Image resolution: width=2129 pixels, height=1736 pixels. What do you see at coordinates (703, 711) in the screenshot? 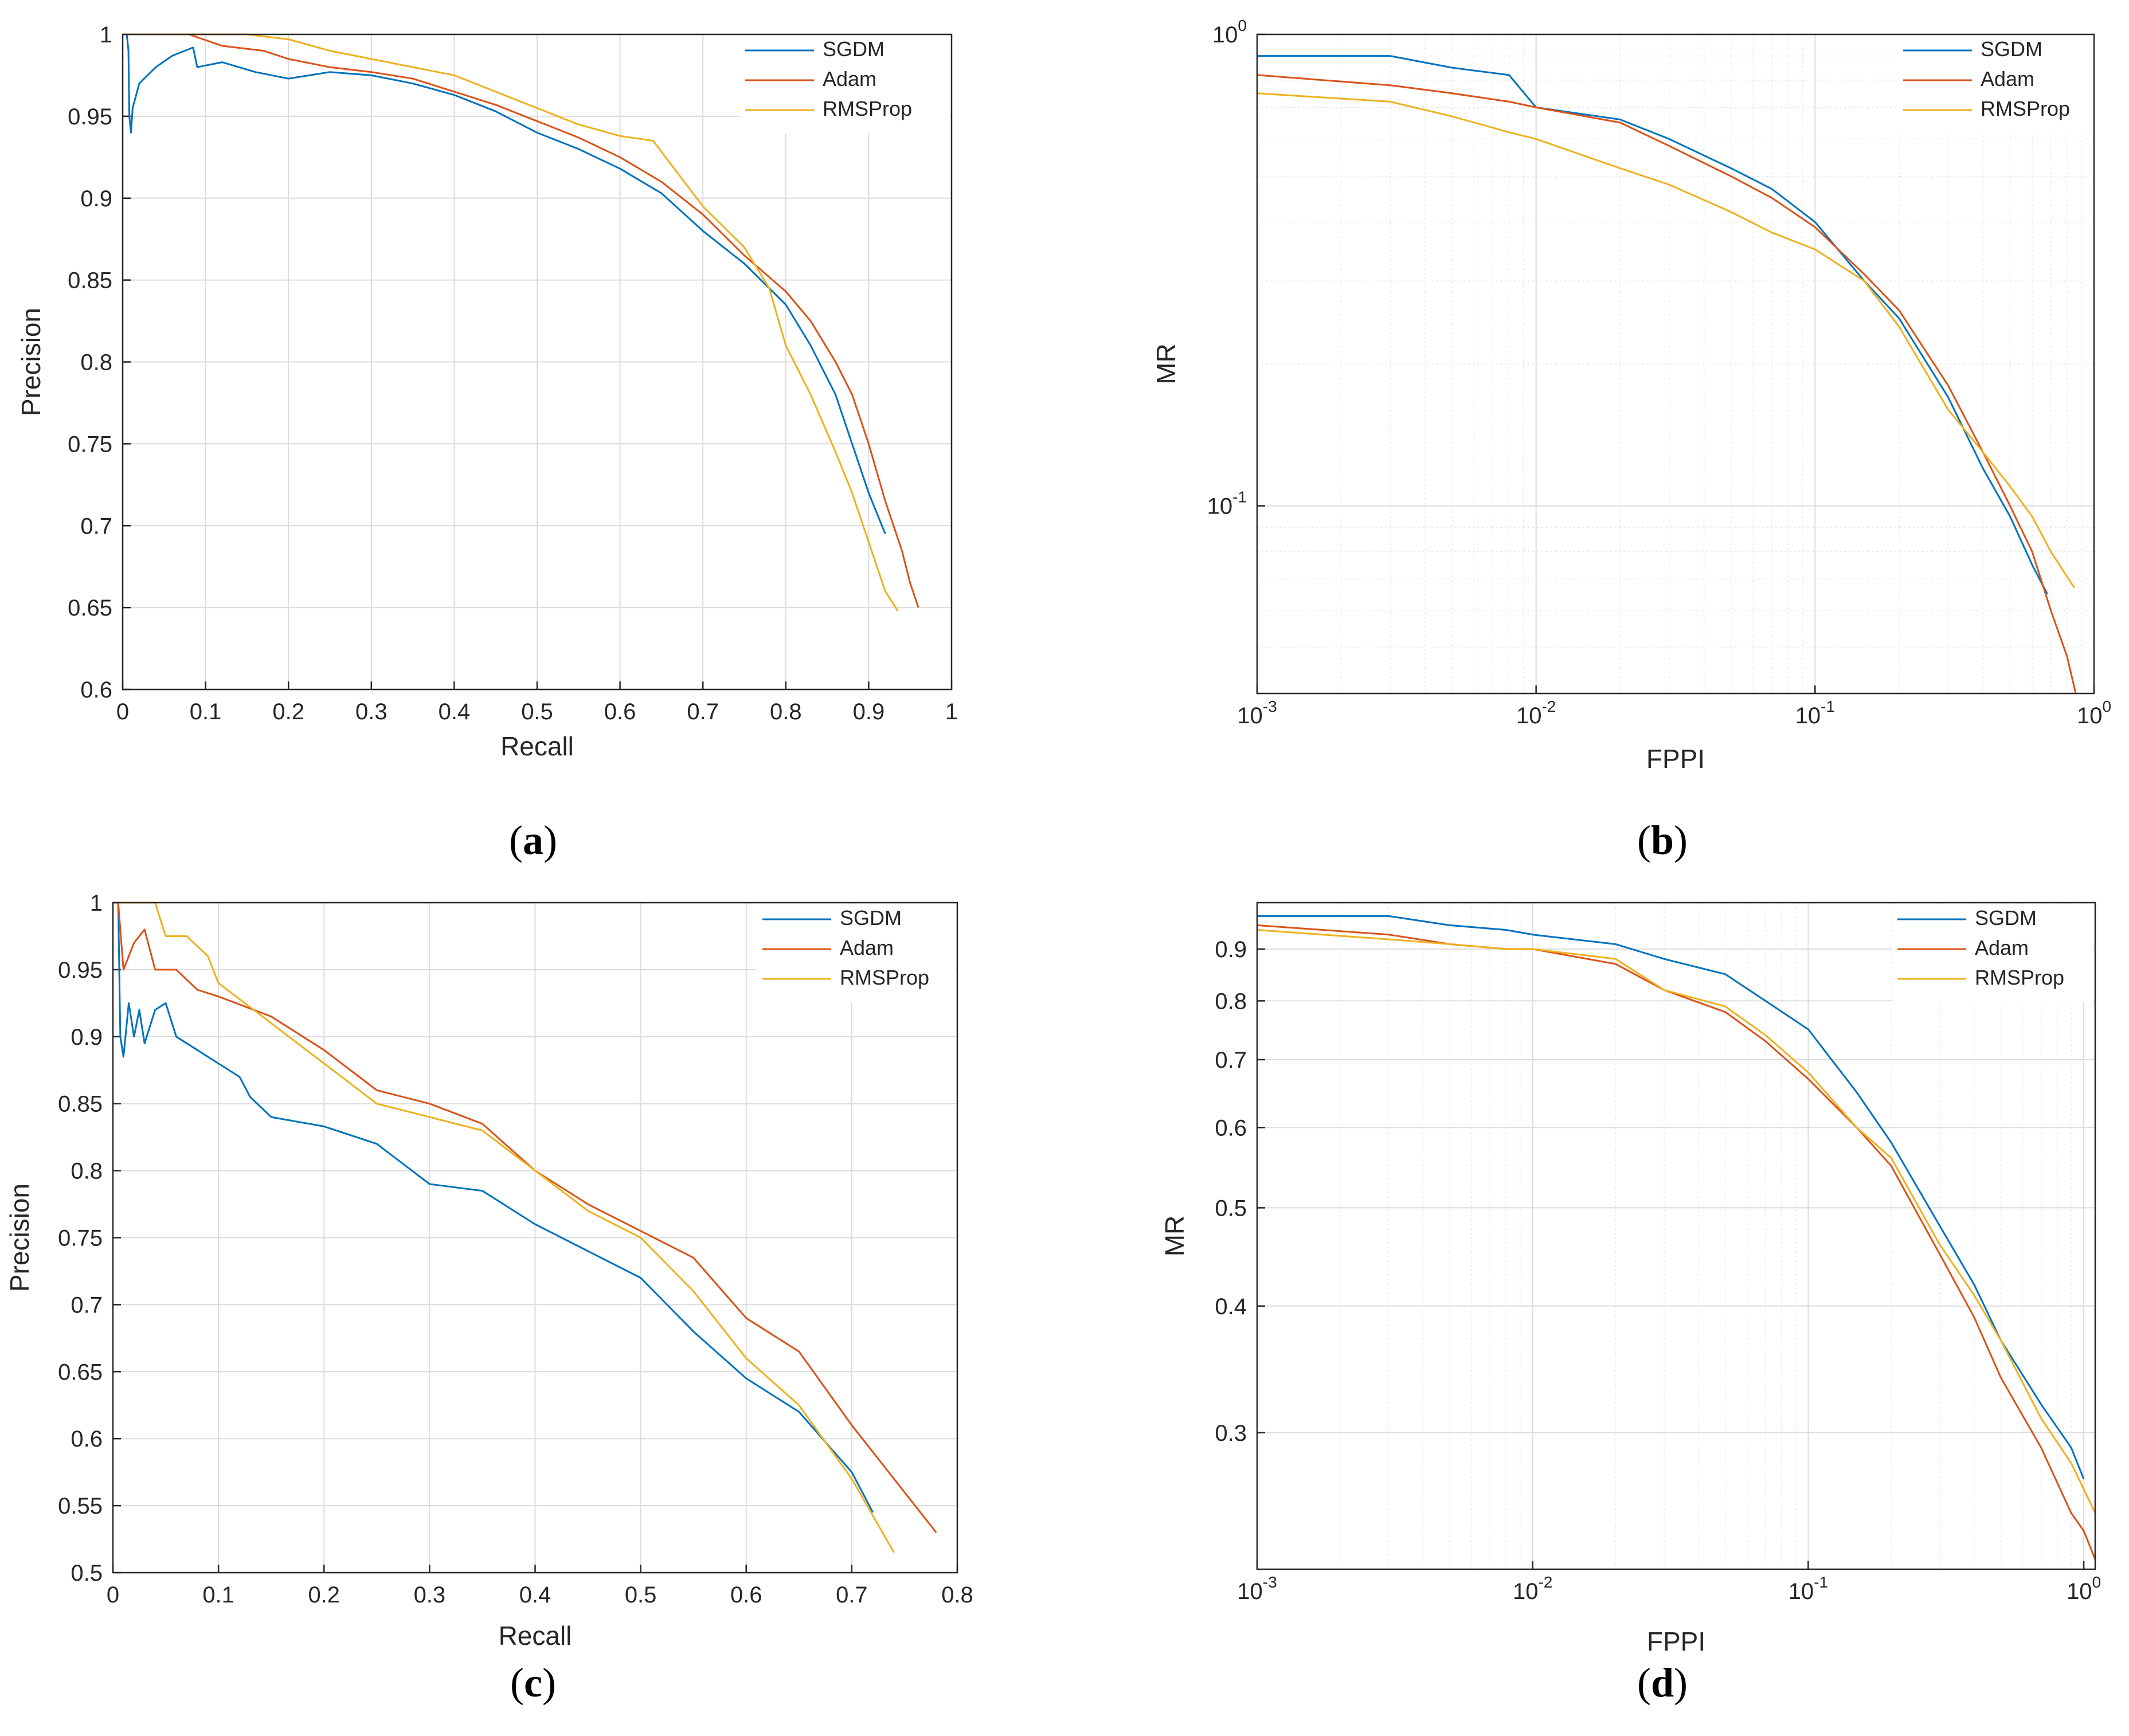
I see `xtick_labels-label: 0.7` at bounding box center [703, 711].